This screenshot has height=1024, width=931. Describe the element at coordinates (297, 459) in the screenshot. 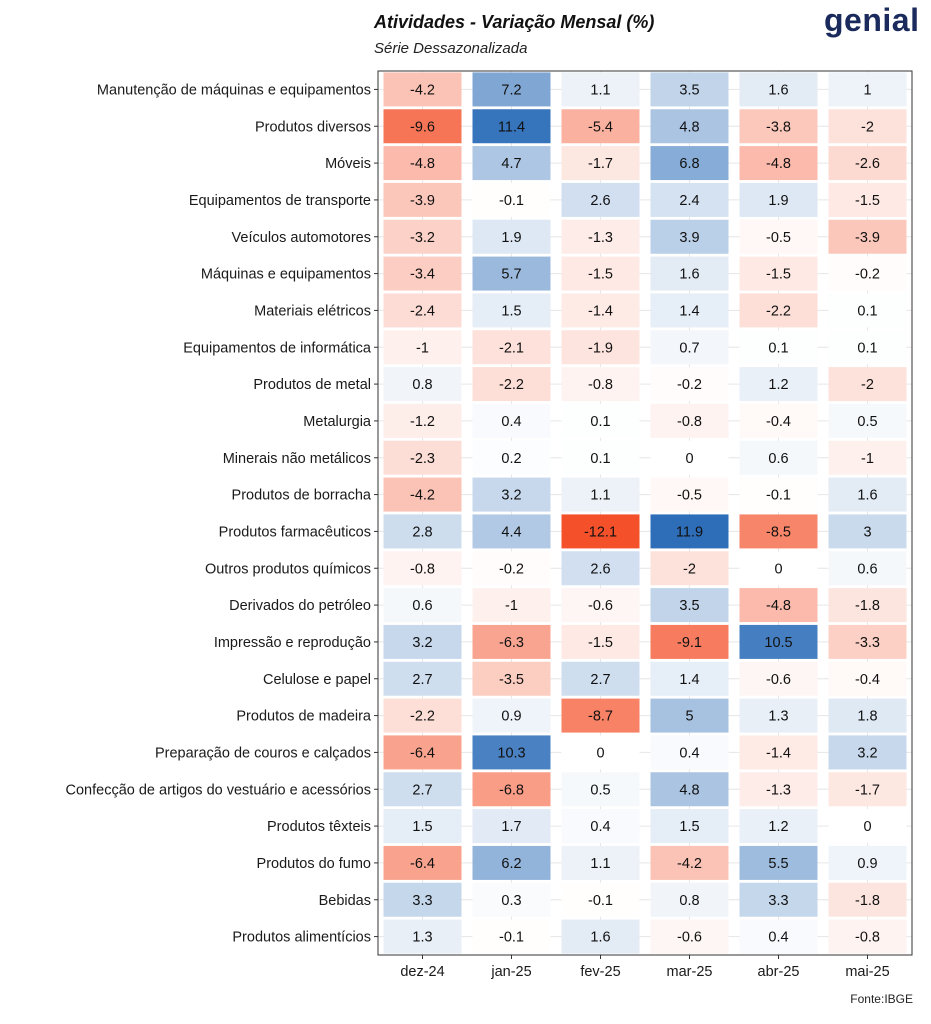

I see `y-tick-label: Minerais não metálicos` at that location.